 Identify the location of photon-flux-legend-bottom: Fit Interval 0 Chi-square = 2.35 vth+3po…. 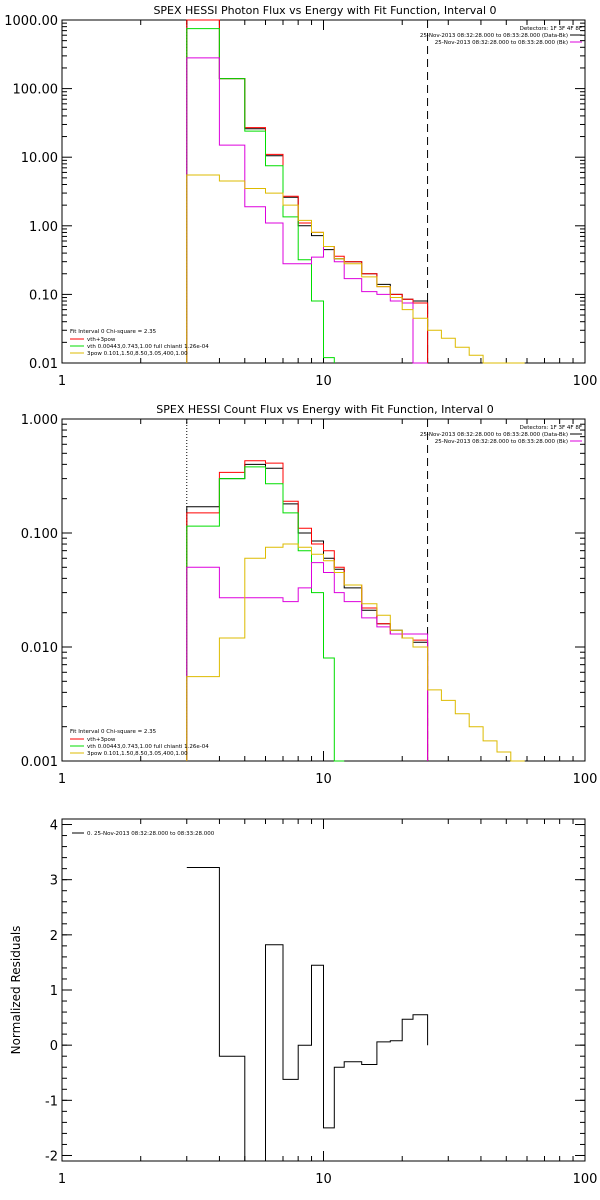
(139, 343).